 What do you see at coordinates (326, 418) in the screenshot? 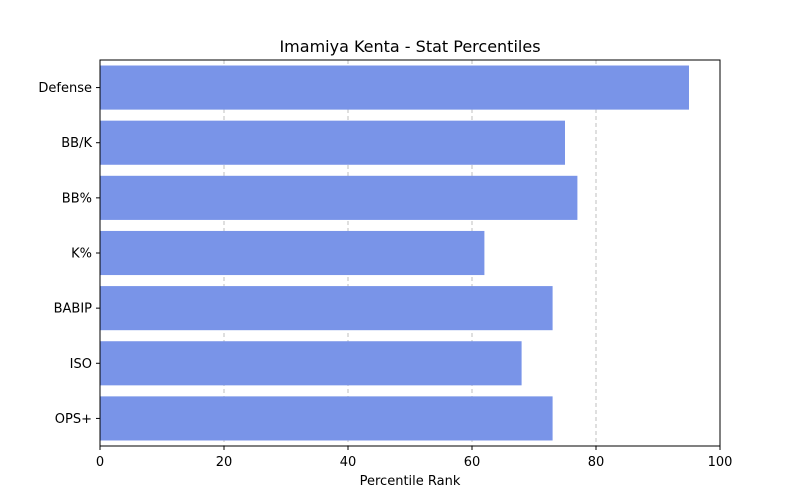
I see `bar-ops-` at bounding box center [326, 418].